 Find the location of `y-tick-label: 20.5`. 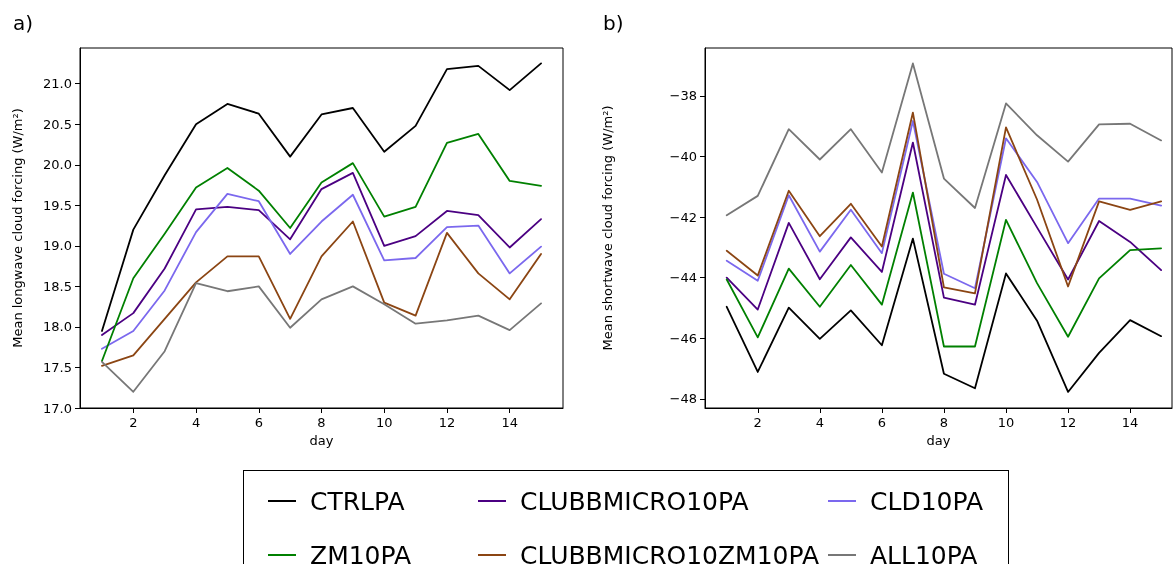

y-tick-label: 20.5 is located at coordinates (57, 124).